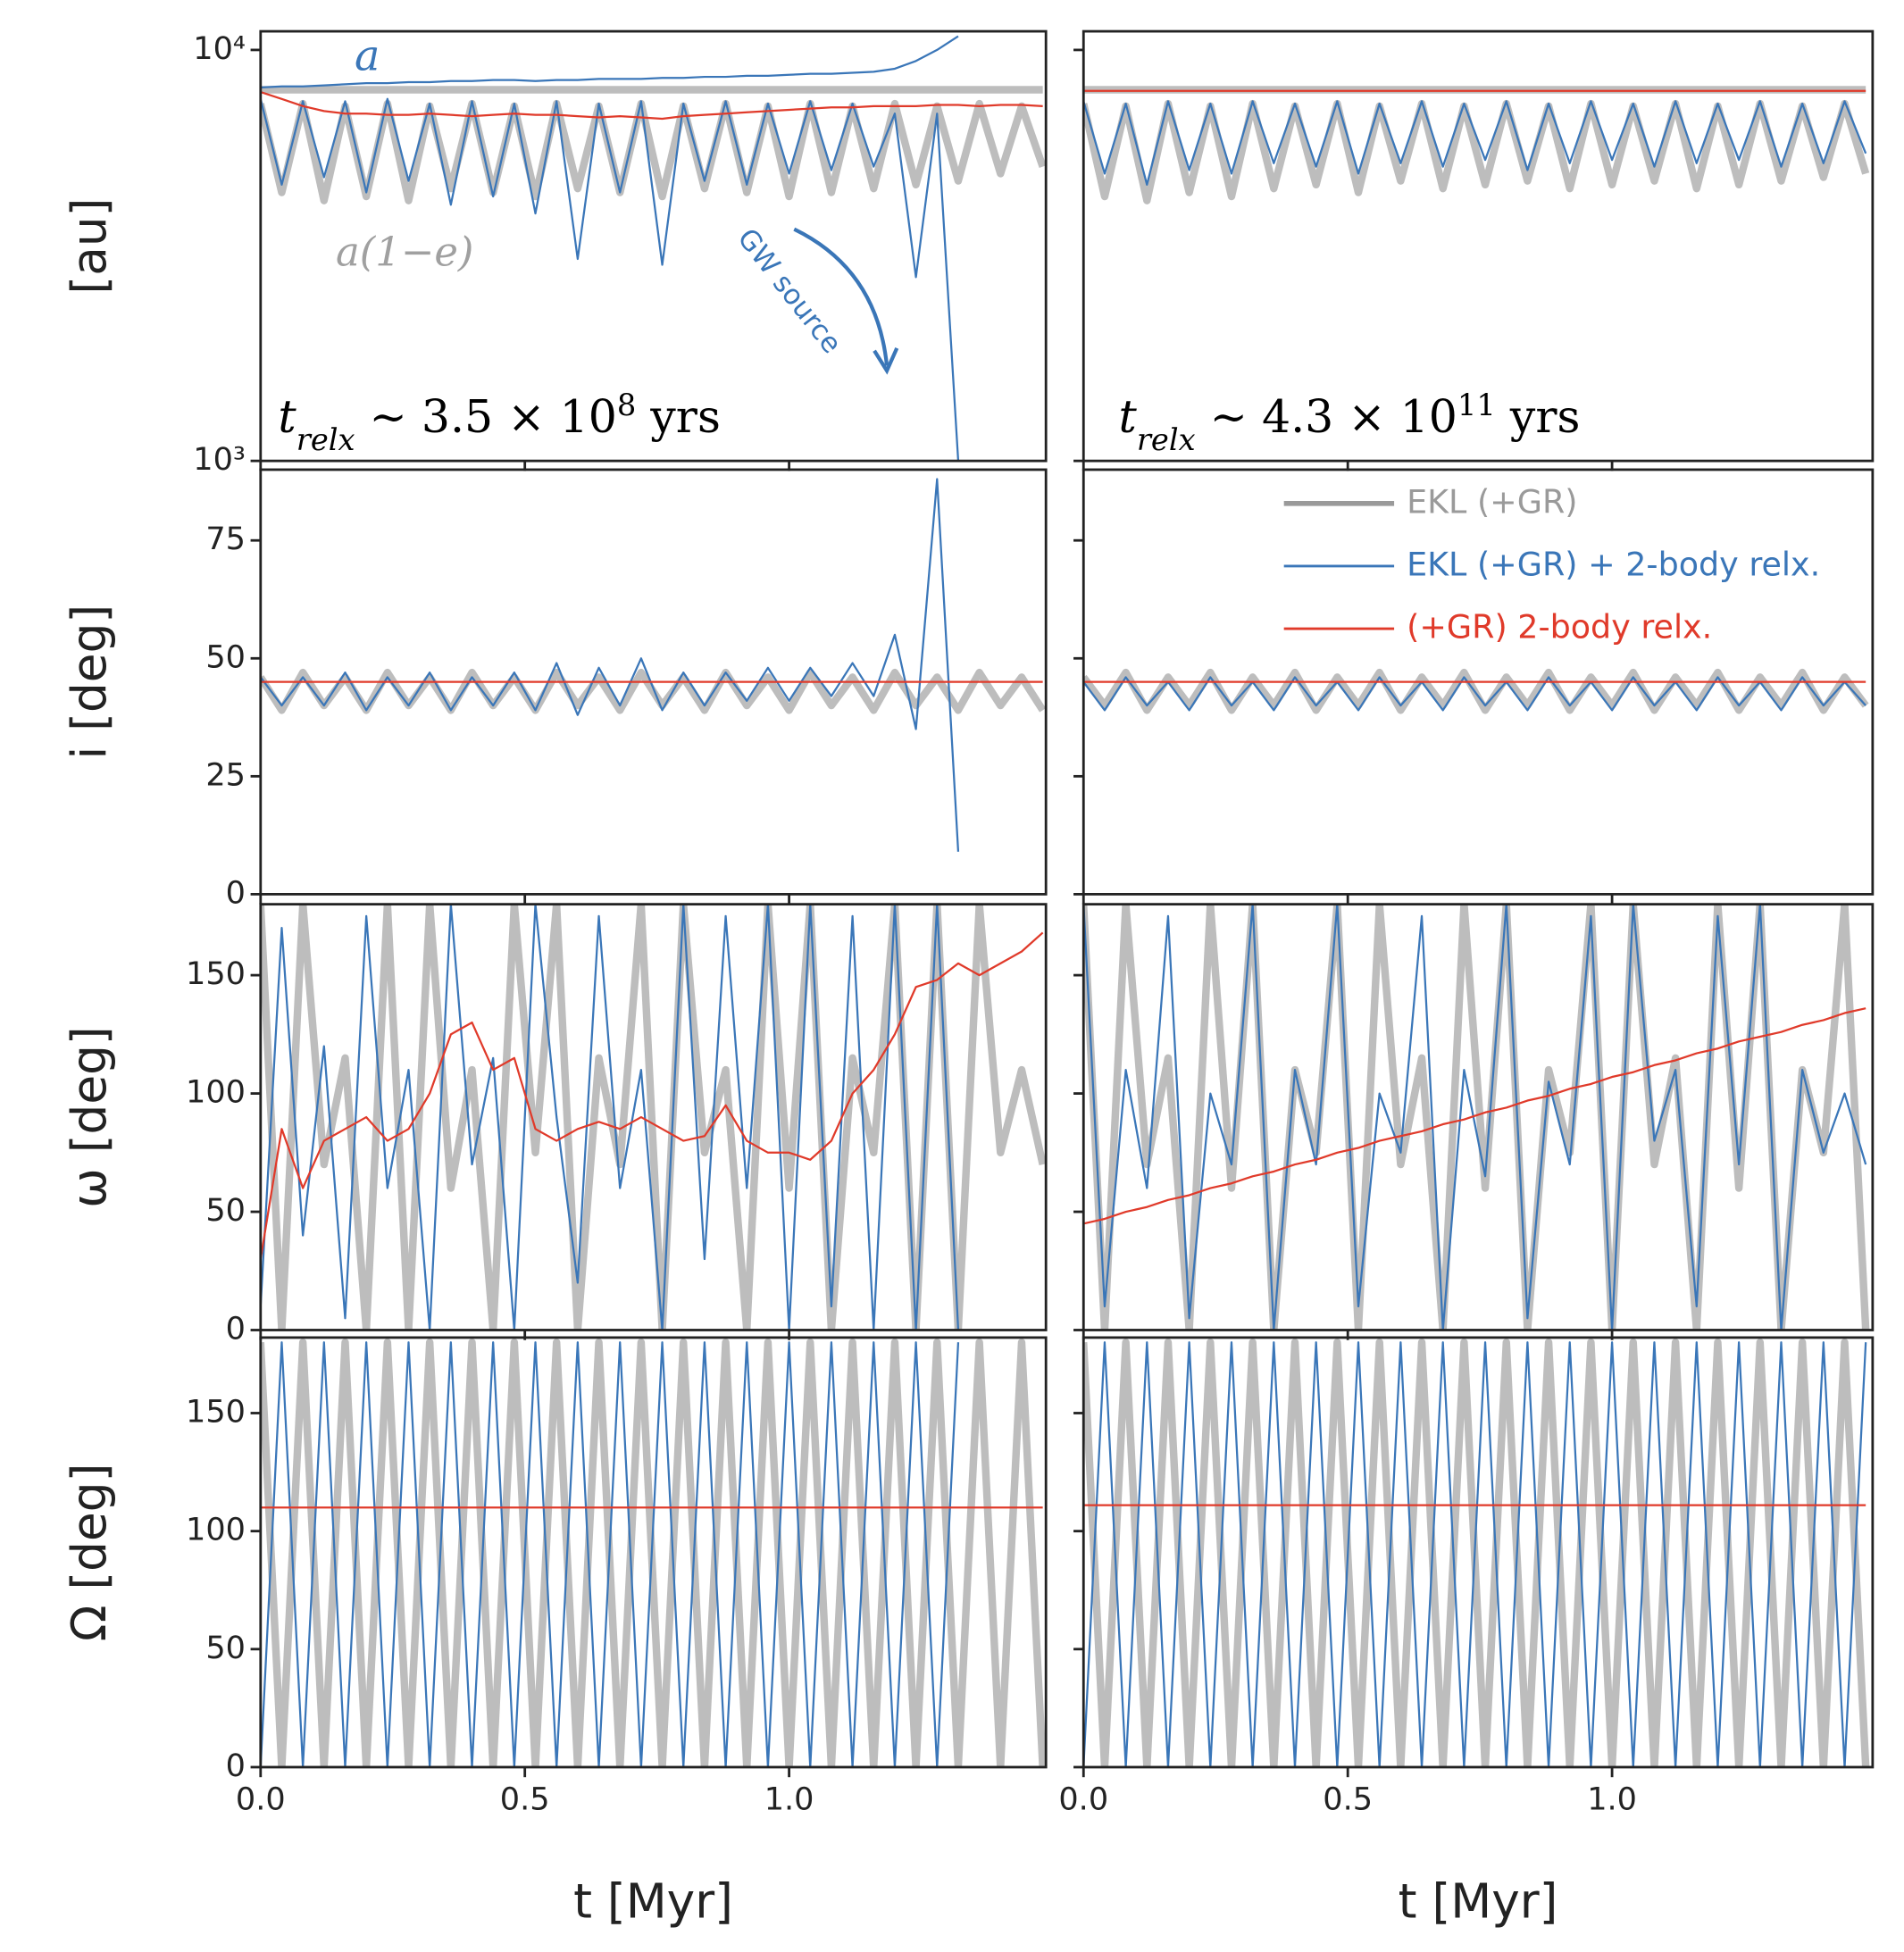 The image size is (1904, 1952). What do you see at coordinates (626, 404) in the screenshot?
I see `relaxation-time-part: 8` at bounding box center [626, 404].